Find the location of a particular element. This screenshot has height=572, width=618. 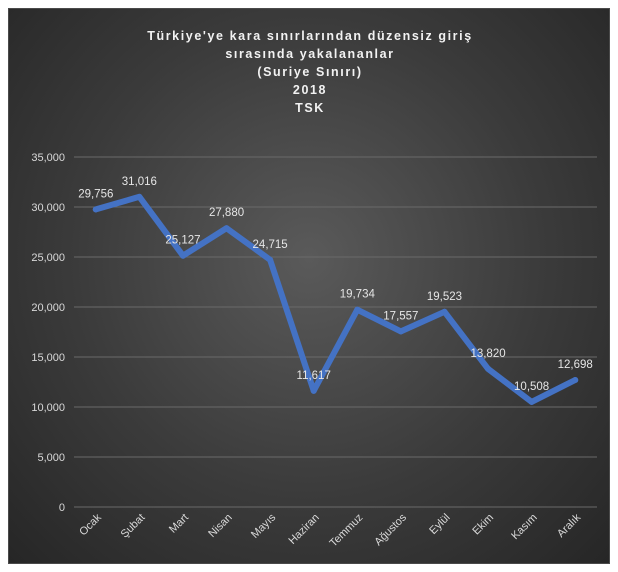

y-tick-label: 30,000 is located at coordinates (48, 208).